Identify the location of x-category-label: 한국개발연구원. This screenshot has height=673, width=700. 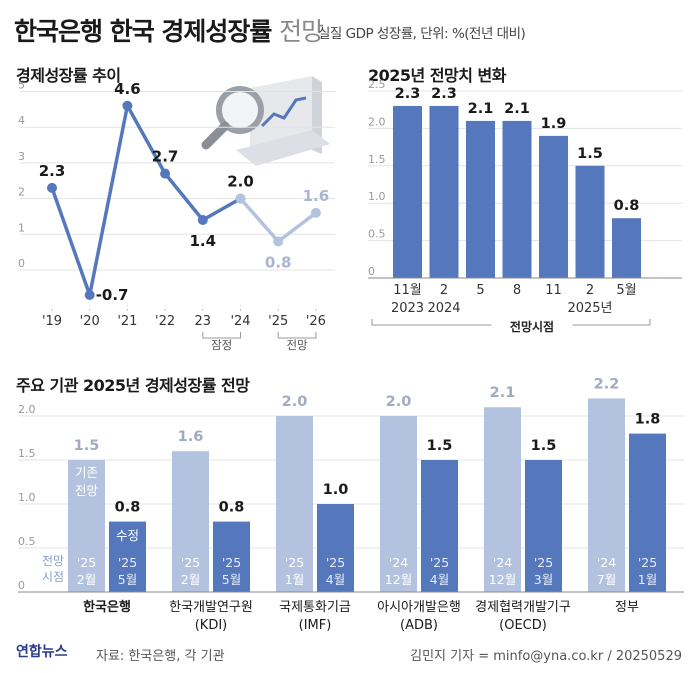
(211, 607).